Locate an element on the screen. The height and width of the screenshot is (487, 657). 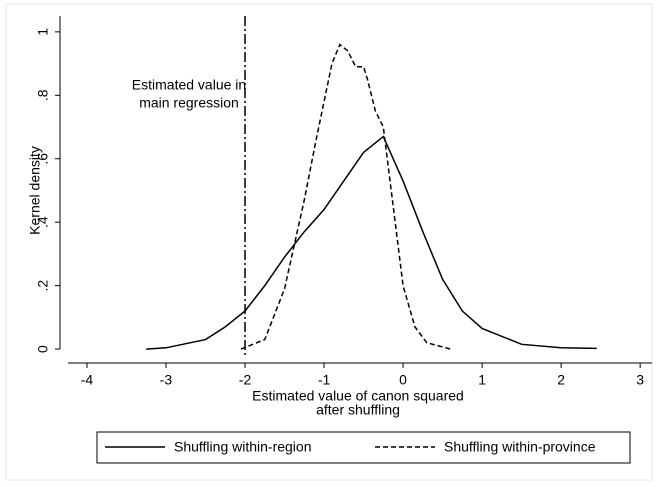
y-tick-label: .6 is located at coordinates (43, 159).